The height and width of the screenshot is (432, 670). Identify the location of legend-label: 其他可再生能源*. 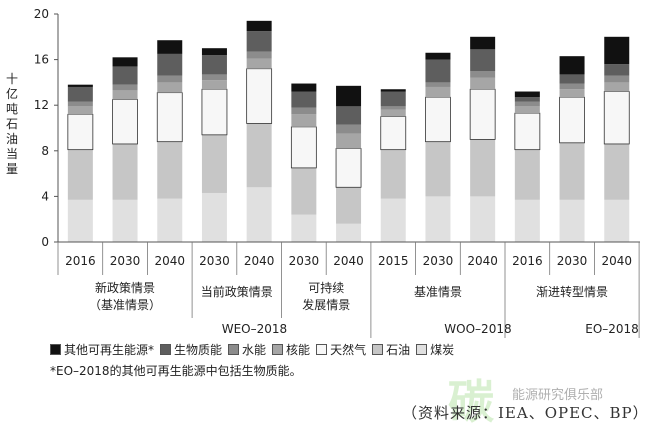
(109, 350).